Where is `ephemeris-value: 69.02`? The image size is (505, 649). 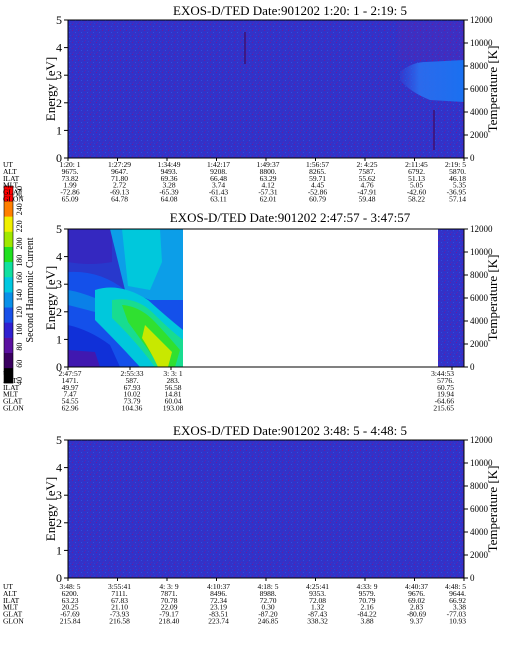
ephemeris-value: 69.02 is located at coordinates (416, 600).